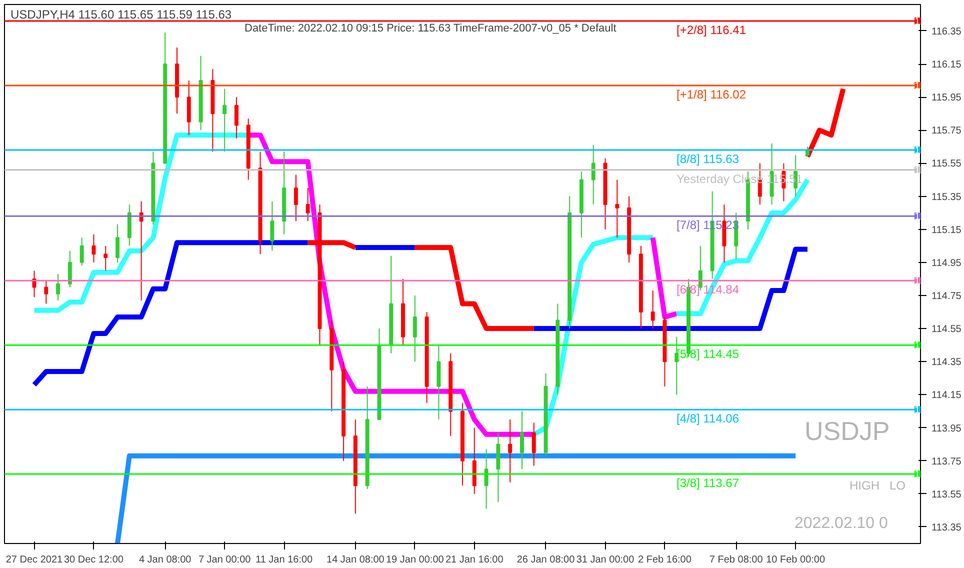  I want to click on x-tick-label: 19 Jan 00:00, so click(415, 560).